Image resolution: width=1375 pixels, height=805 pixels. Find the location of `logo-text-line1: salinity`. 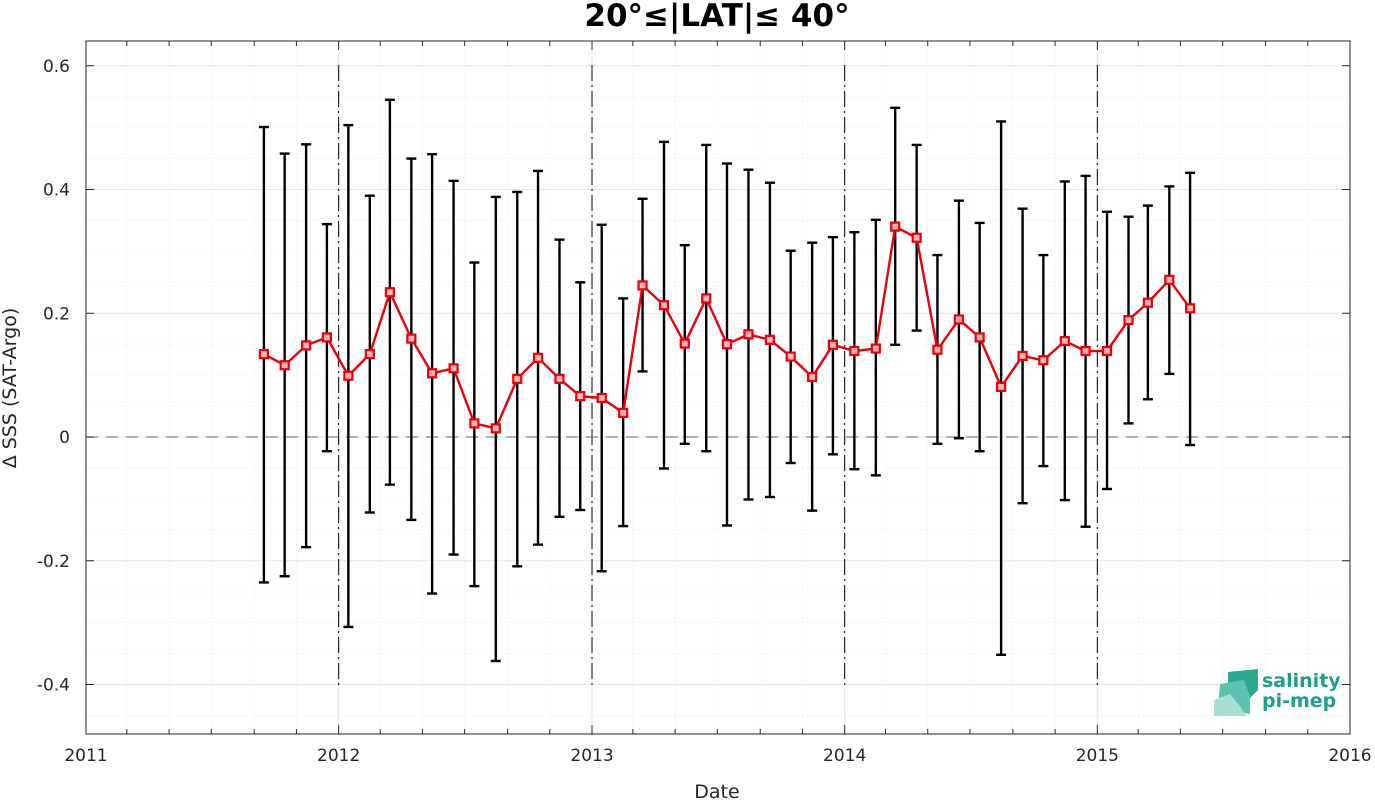

logo-text-line1: salinity is located at coordinates (1301, 681).